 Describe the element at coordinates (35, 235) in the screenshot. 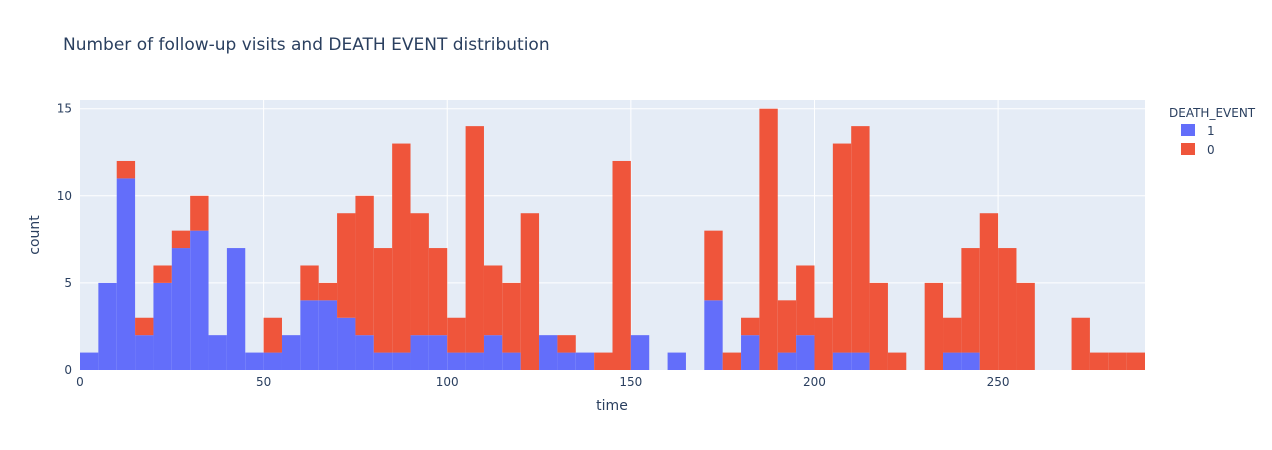

I see `y-axis-label: count` at that location.